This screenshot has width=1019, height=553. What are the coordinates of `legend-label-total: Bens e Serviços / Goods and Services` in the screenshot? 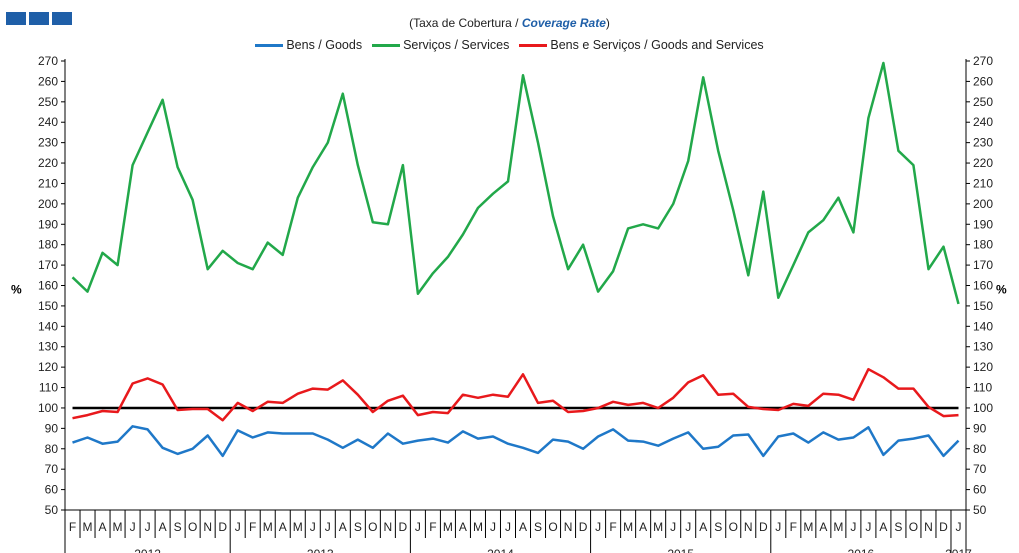 It's located at (657, 45).